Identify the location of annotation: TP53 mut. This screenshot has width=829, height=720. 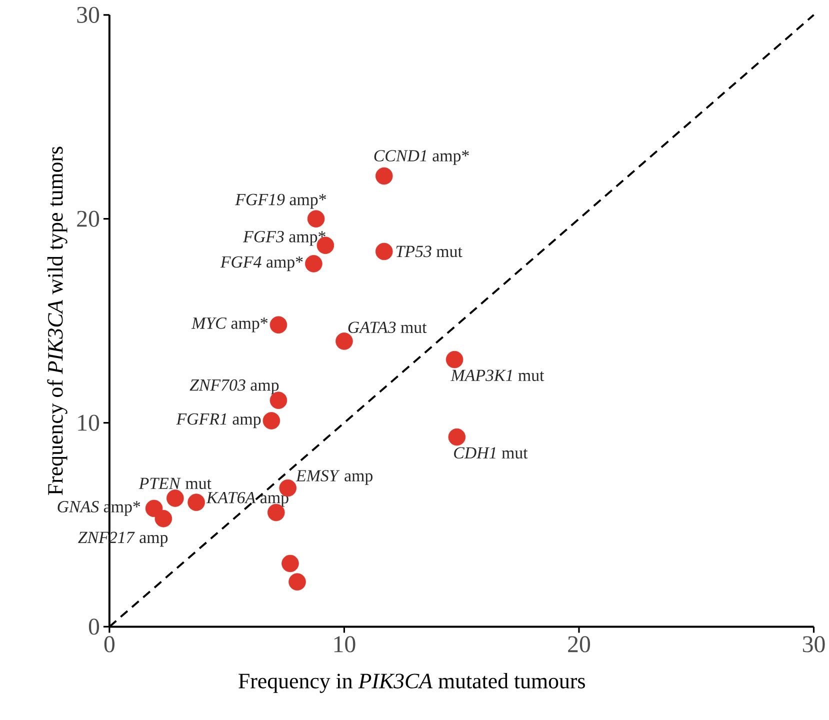
(429, 252).